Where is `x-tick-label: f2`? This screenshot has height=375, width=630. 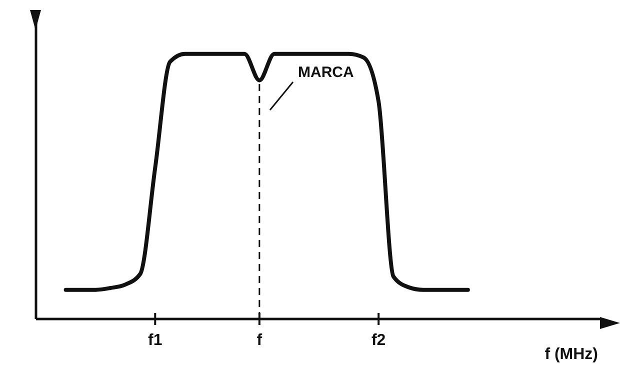 x-tick-label: f2 is located at coordinates (378, 340).